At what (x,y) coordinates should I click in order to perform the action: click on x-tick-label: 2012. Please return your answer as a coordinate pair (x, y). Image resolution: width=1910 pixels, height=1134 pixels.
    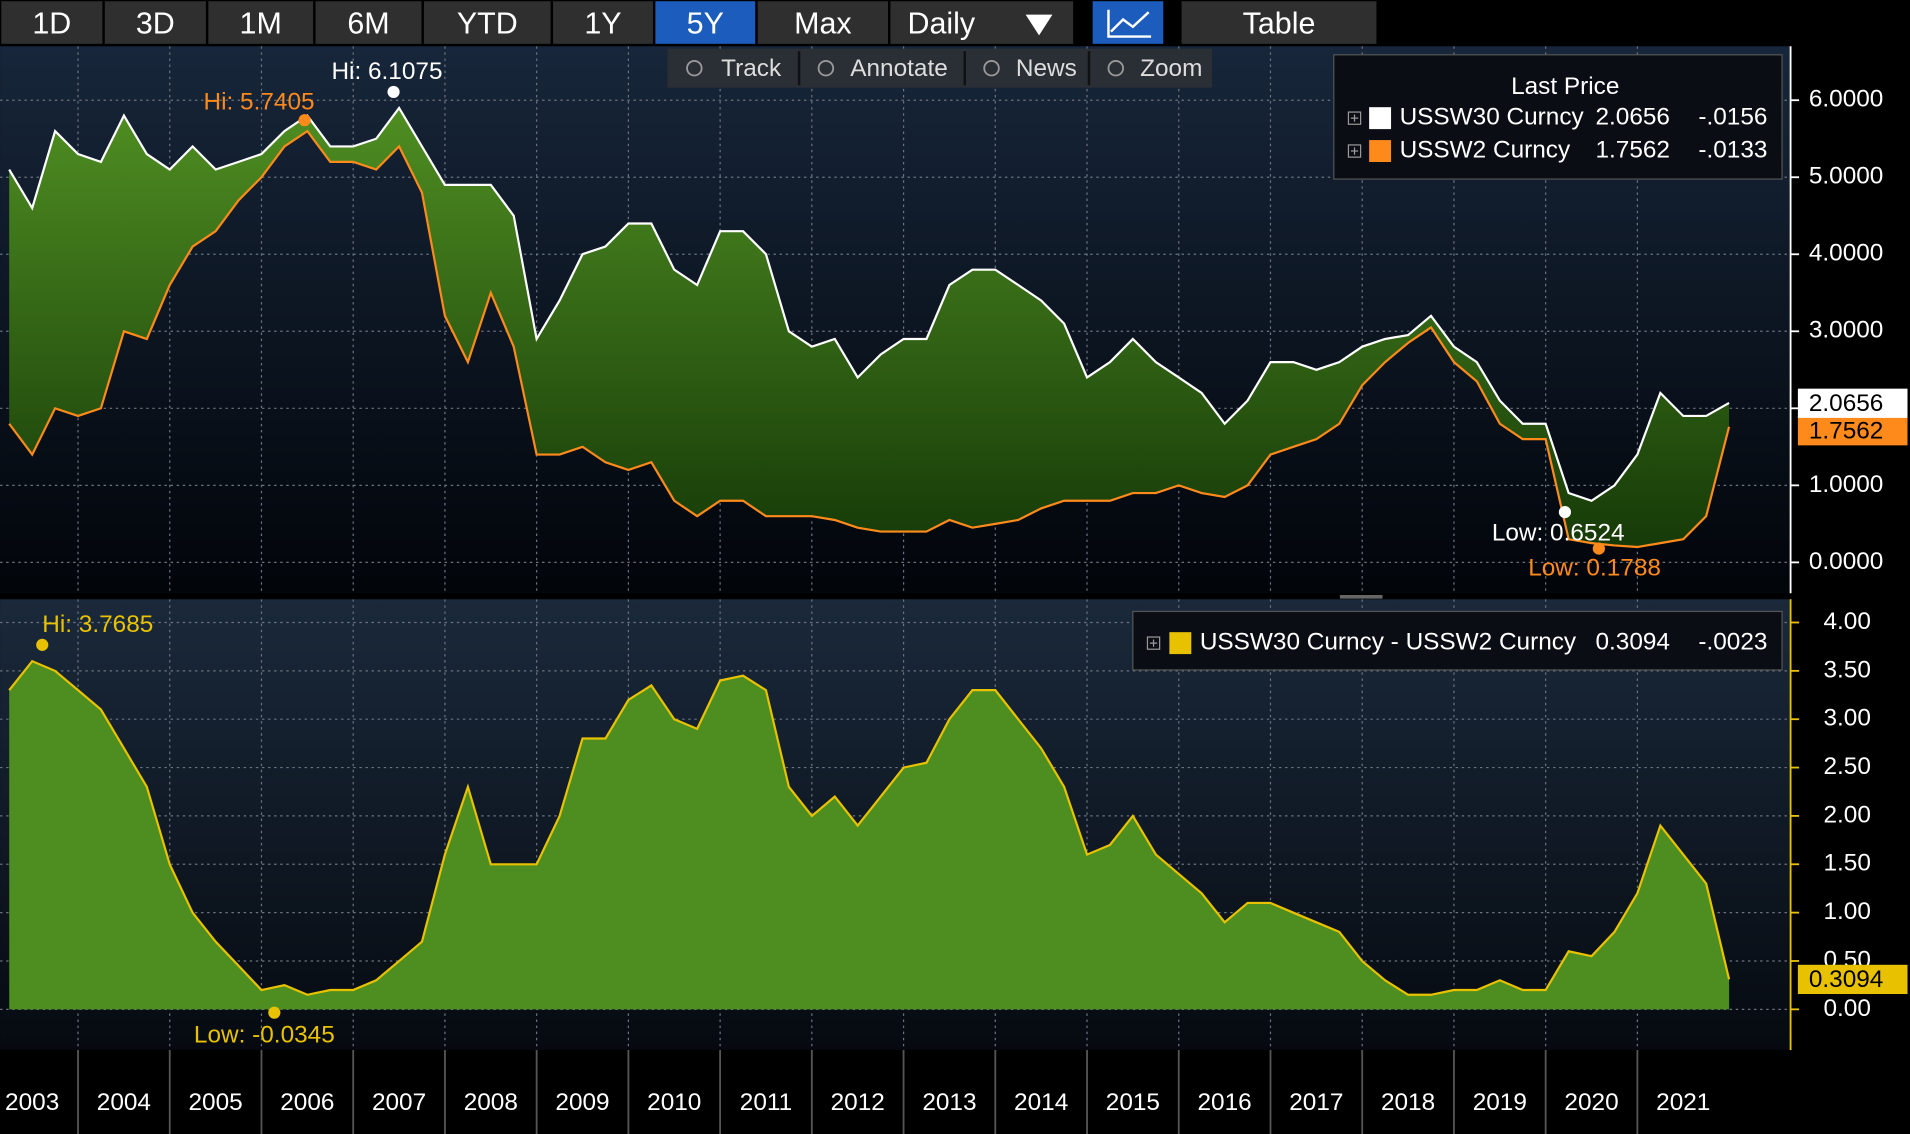
    Looking at the image, I should click on (858, 1102).